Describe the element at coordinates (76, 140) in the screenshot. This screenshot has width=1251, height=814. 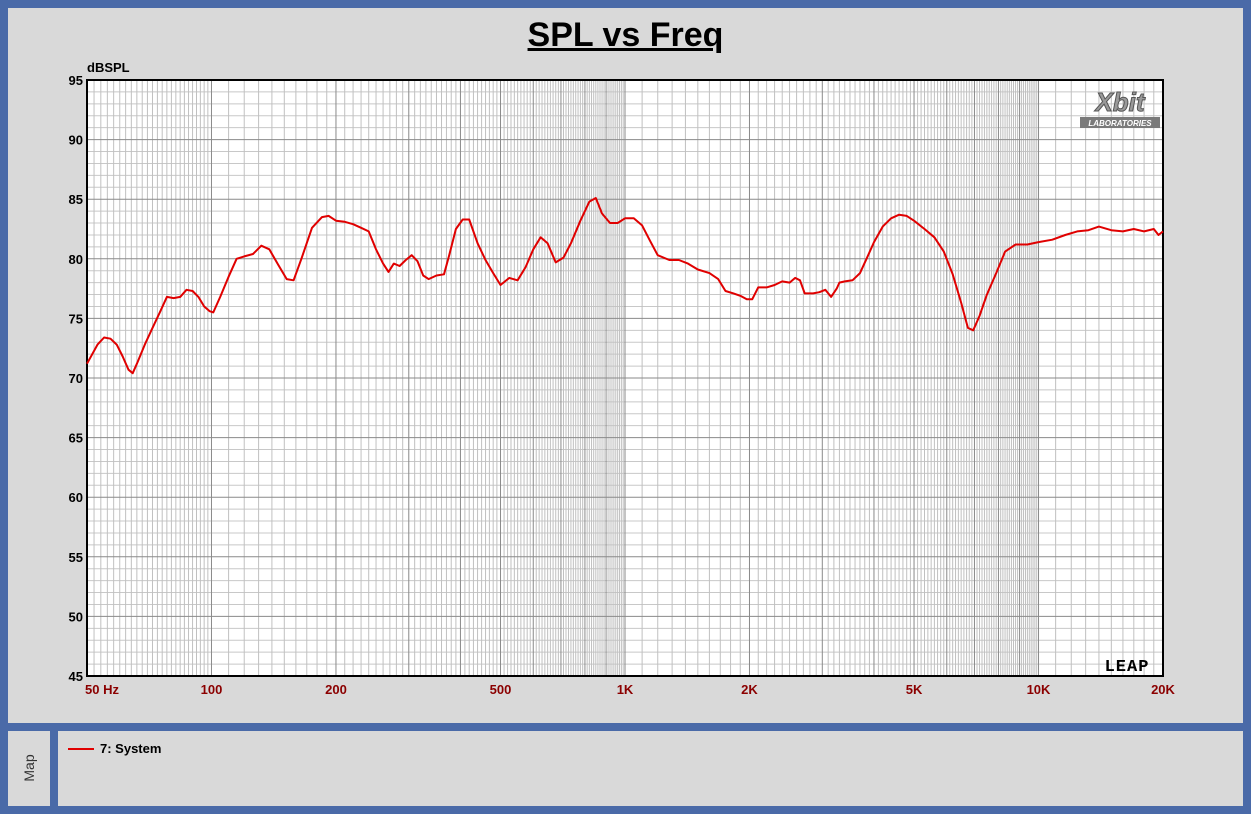
I see `y-tick-label: 90` at that location.